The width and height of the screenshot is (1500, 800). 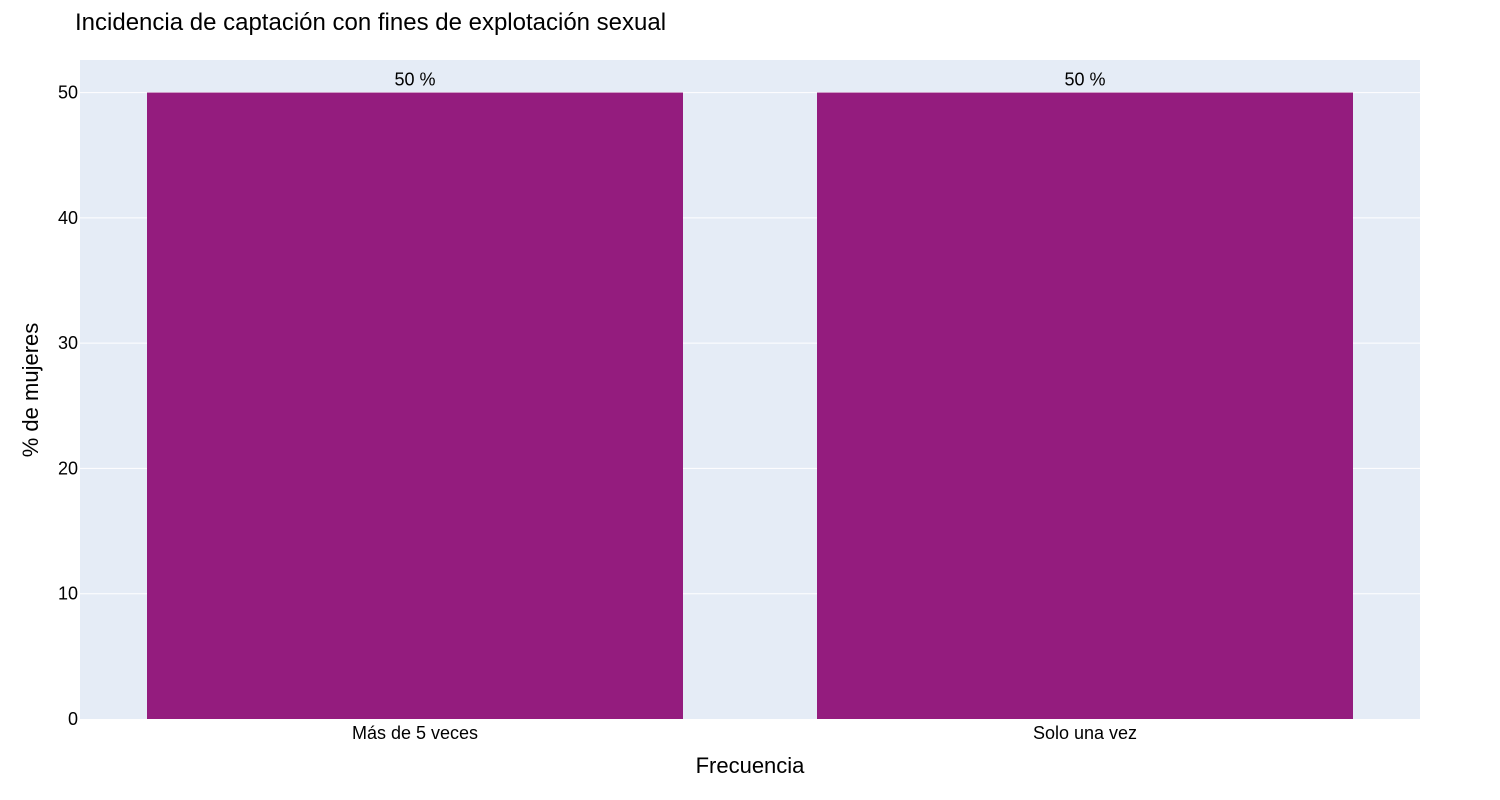 What do you see at coordinates (73, 719) in the screenshot?
I see `y-tick-label: 0` at bounding box center [73, 719].